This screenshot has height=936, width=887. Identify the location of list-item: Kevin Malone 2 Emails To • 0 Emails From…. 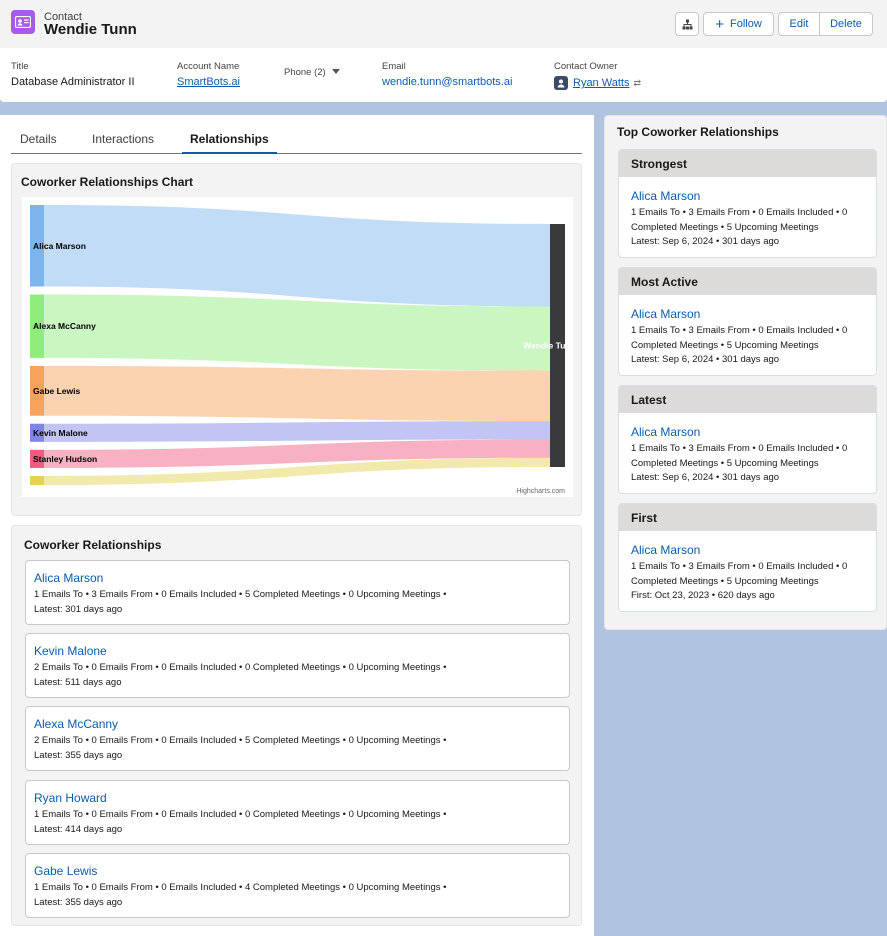
(297, 665).